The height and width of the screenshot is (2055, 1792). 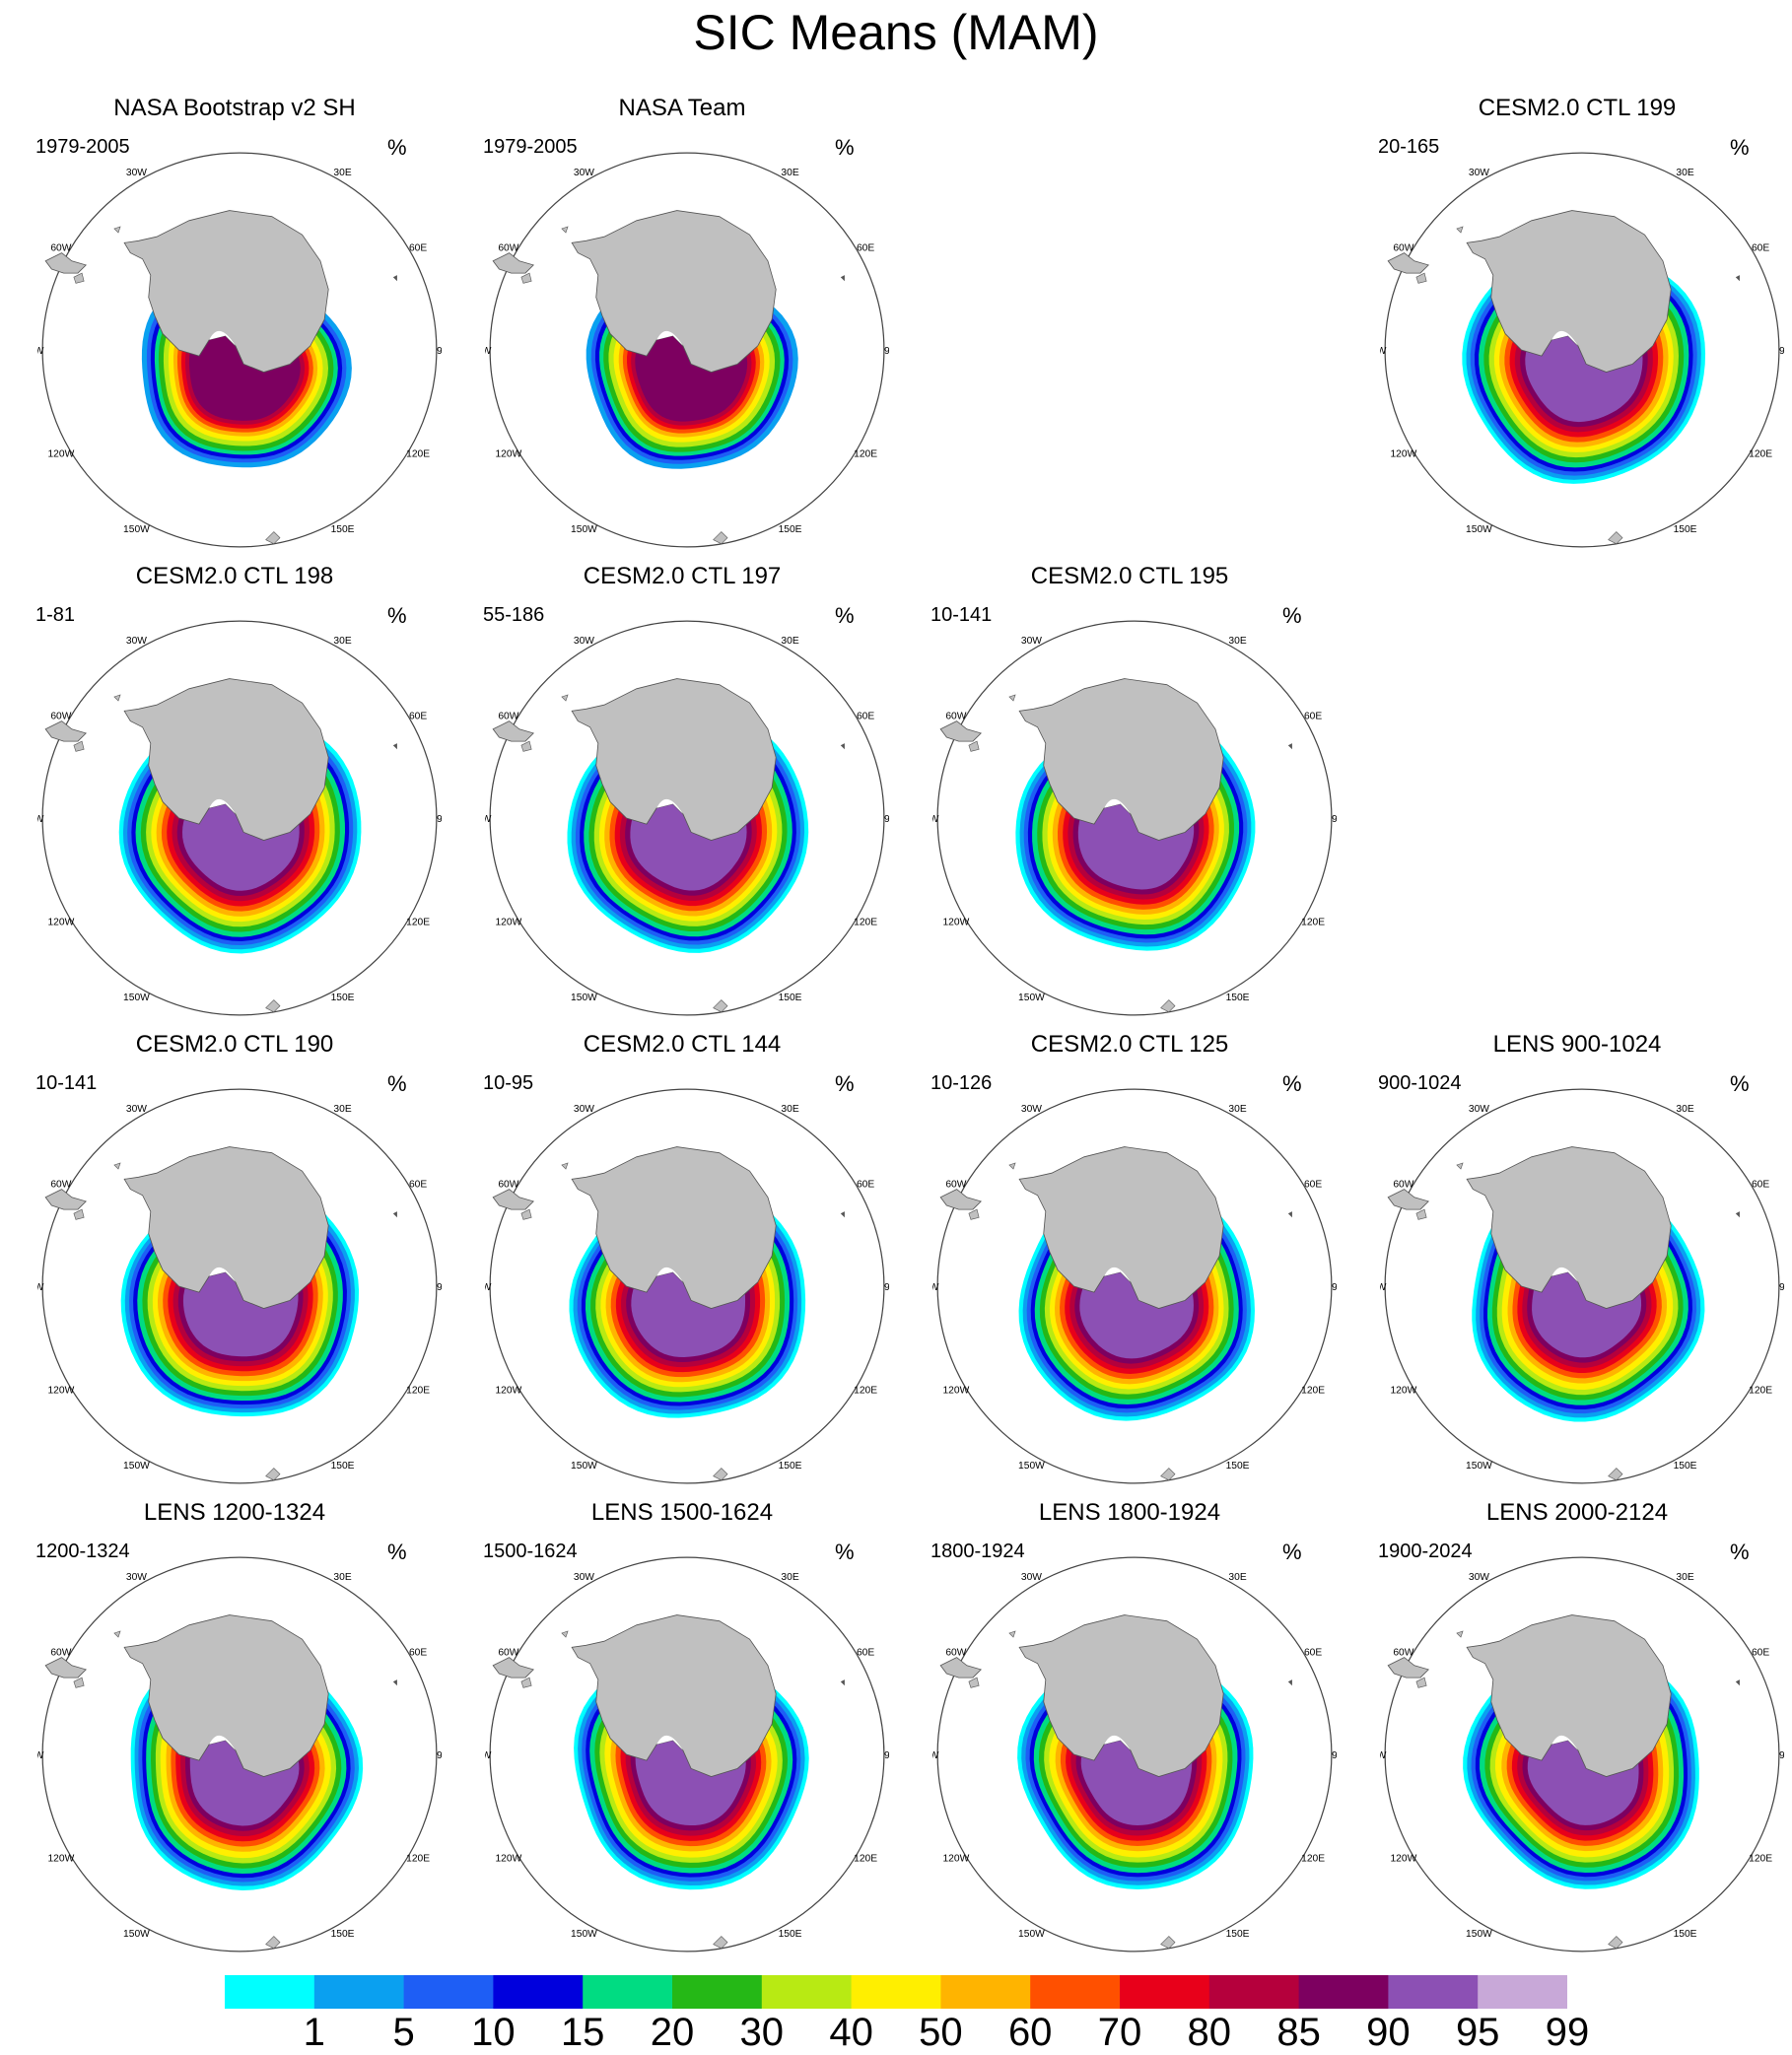 What do you see at coordinates (682, 108) in the screenshot?
I see `panel-title: NASA Team` at bounding box center [682, 108].